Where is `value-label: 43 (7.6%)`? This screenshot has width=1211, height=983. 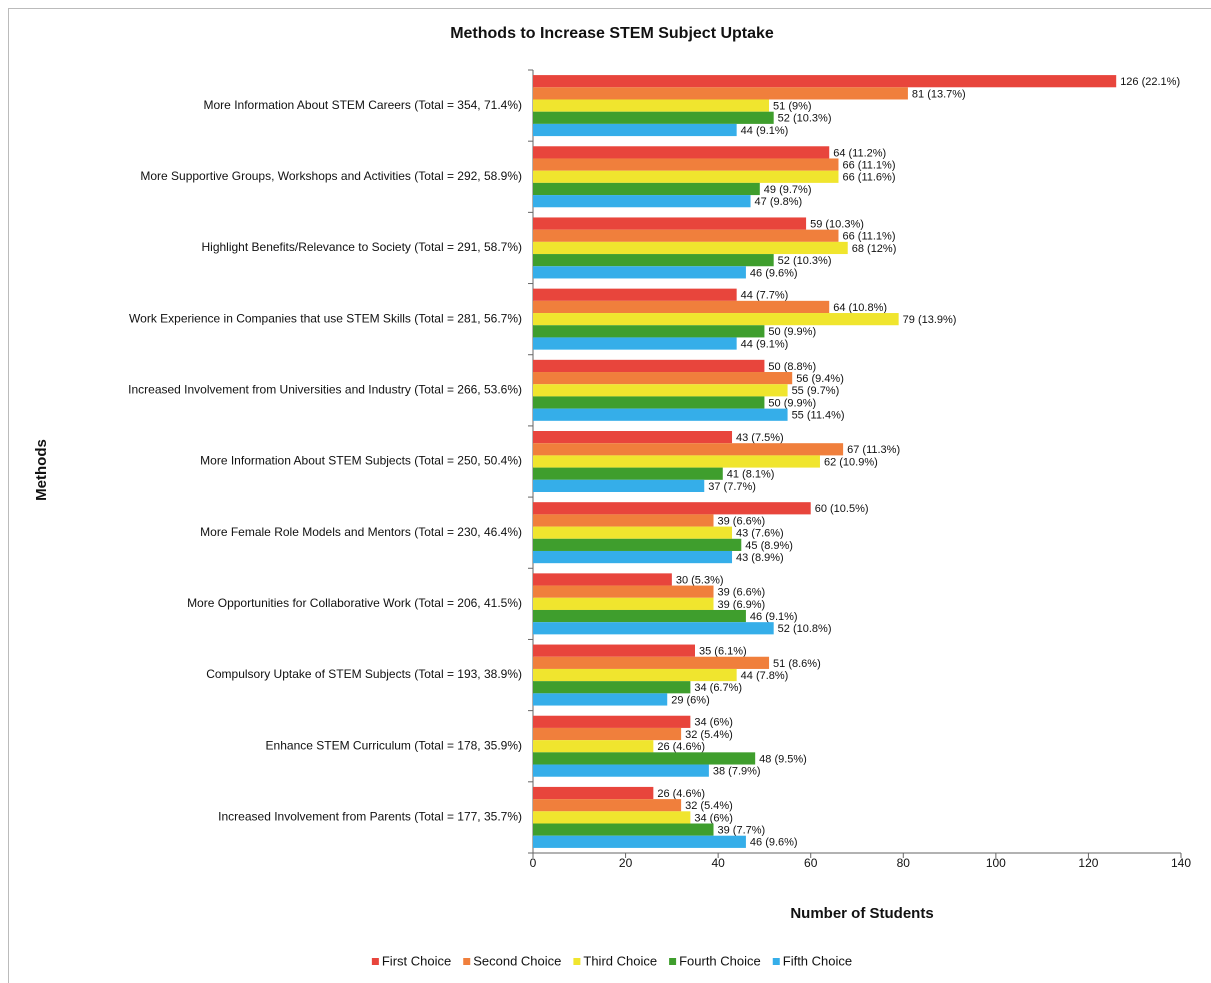
value-label: 43 (7.6%) is located at coordinates (760, 534).